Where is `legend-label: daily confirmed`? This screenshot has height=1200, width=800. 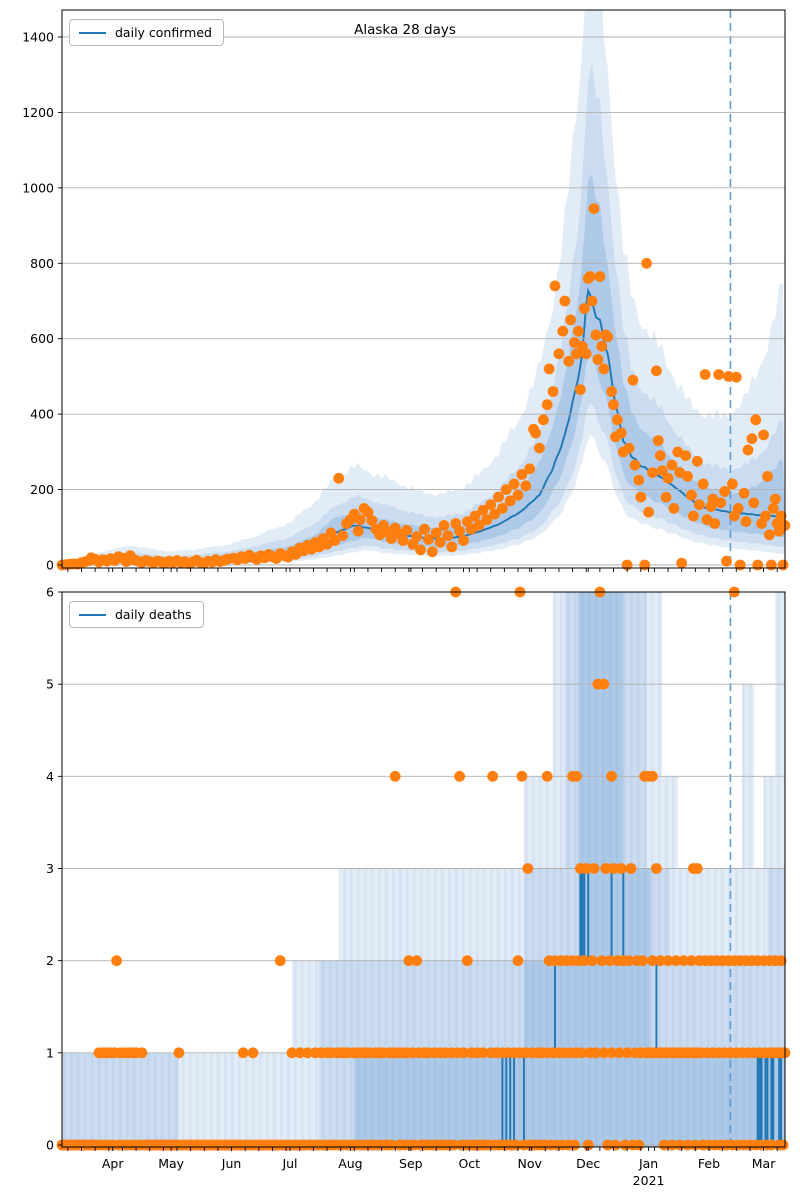
legend-label: daily confirmed is located at coordinates (163, 32).